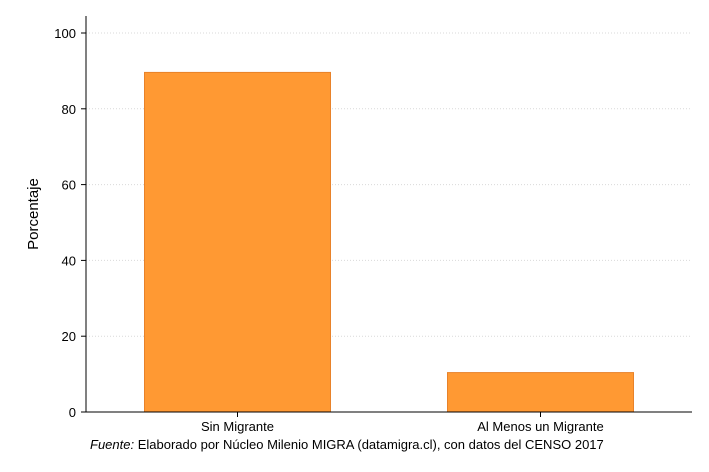 Image resolution: width=709 pixels, height=472 pixels. I want to click on y-tick-label: 60, so click(69, 185).